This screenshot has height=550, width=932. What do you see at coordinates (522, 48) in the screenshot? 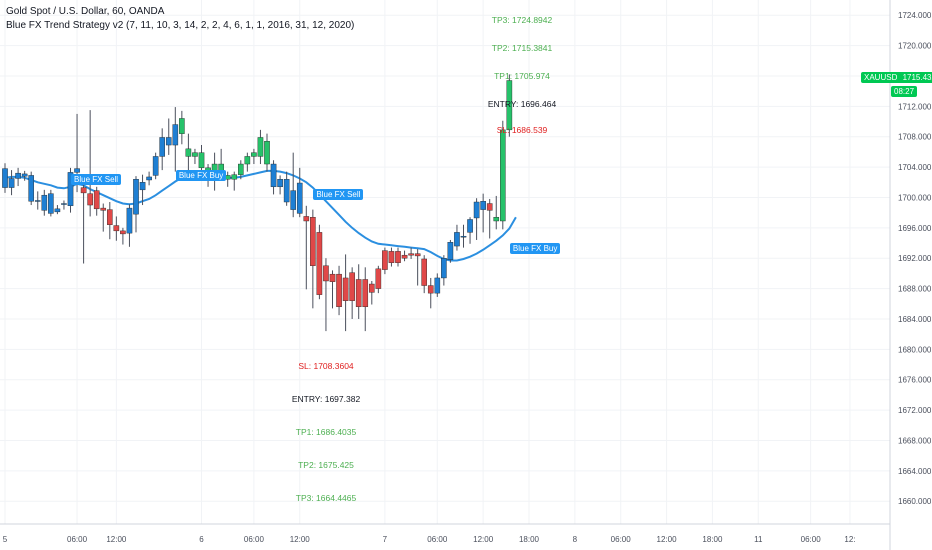
I see `long-tp-label: TP2: 1715.3841` at bounding box center [522, 48].